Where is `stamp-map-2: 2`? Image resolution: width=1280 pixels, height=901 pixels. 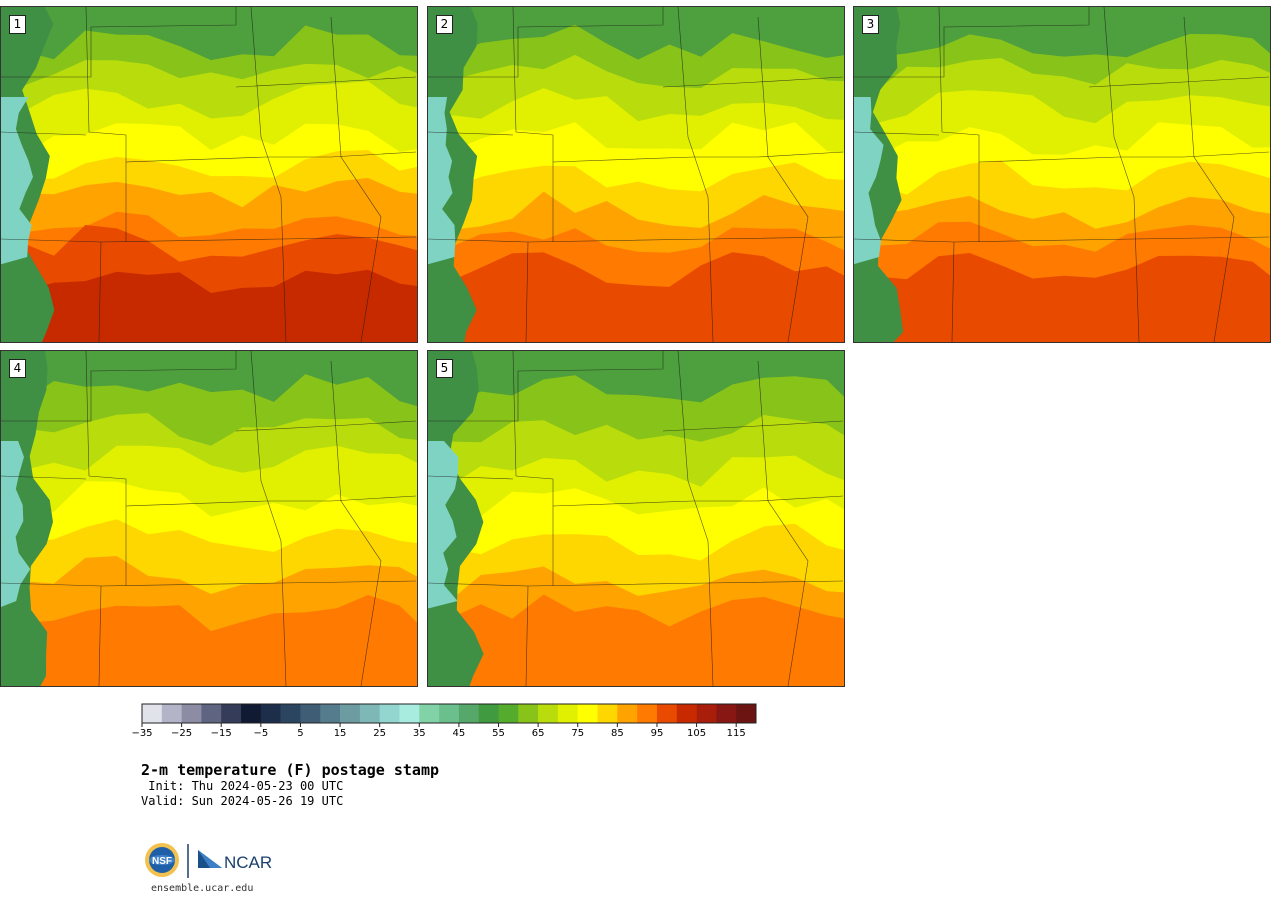 stamp-map-2: 2 is located at coordinates (636, 174).